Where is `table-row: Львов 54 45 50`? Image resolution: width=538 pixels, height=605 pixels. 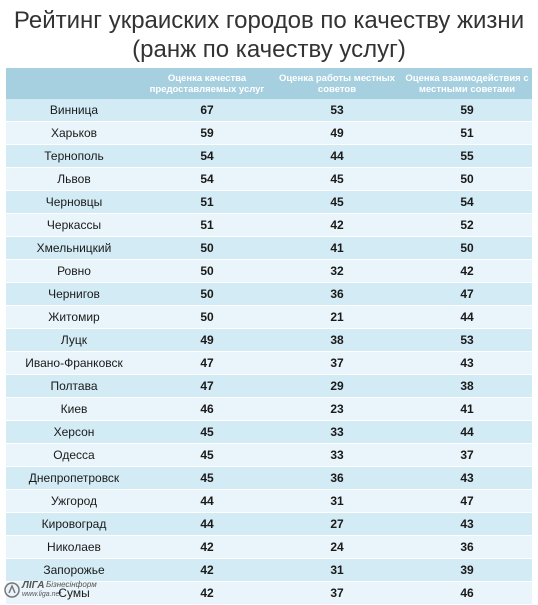 table-row: Львов 54 45 50 is located at coordinates (269, 179).